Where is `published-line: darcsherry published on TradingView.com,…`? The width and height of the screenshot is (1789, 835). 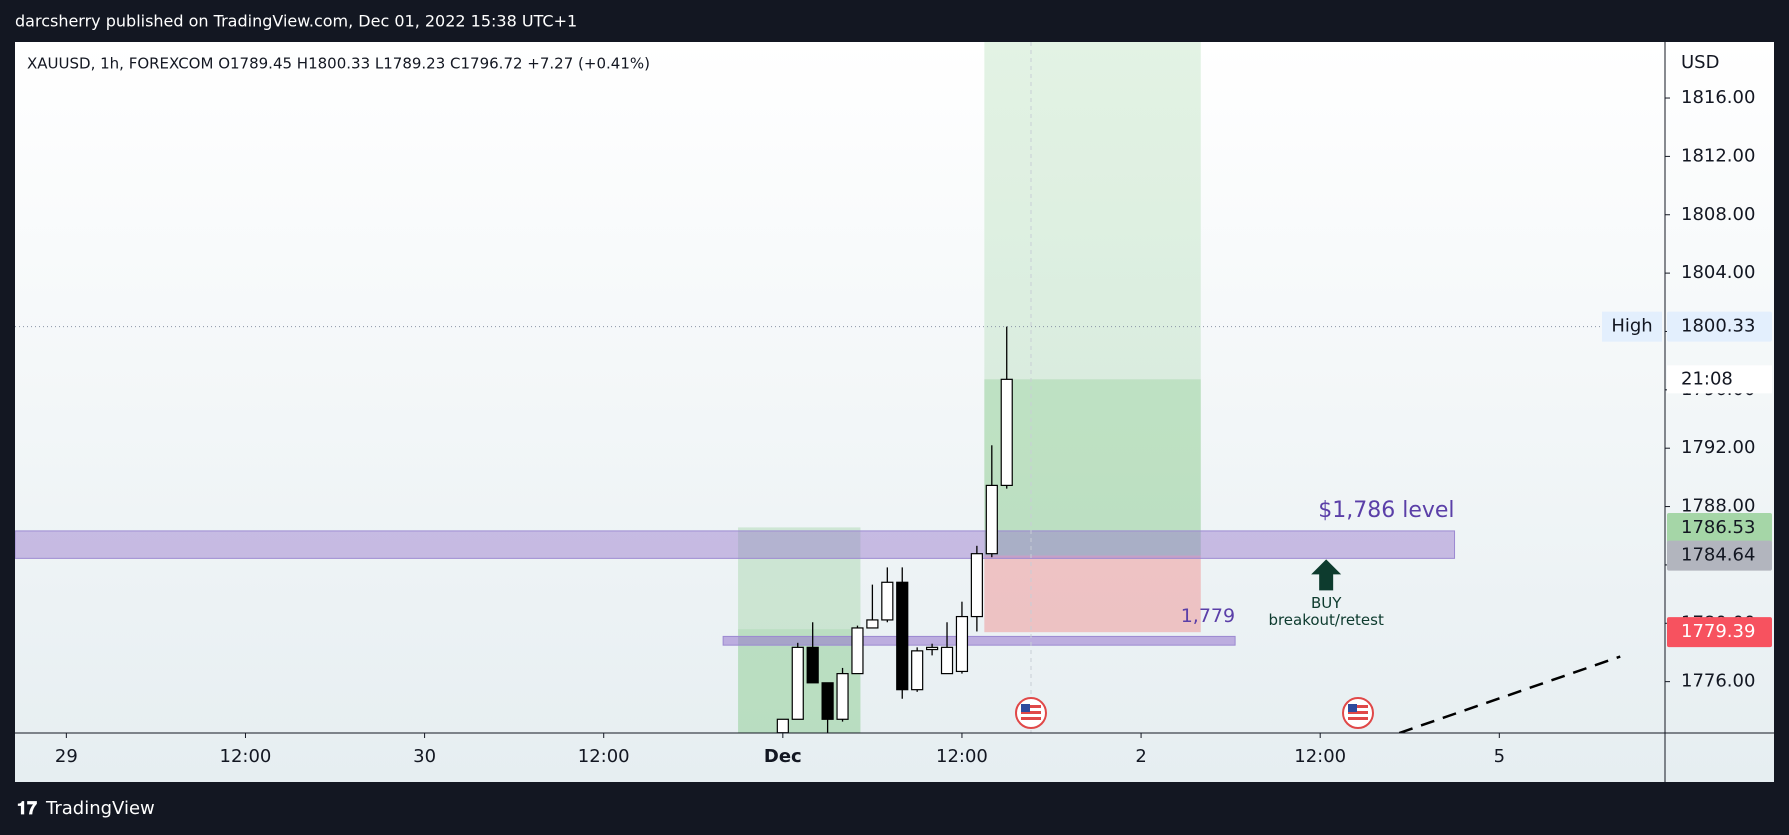
published-line: darcsherry published on TradingView.com,… is located at coordinates (296, 21).